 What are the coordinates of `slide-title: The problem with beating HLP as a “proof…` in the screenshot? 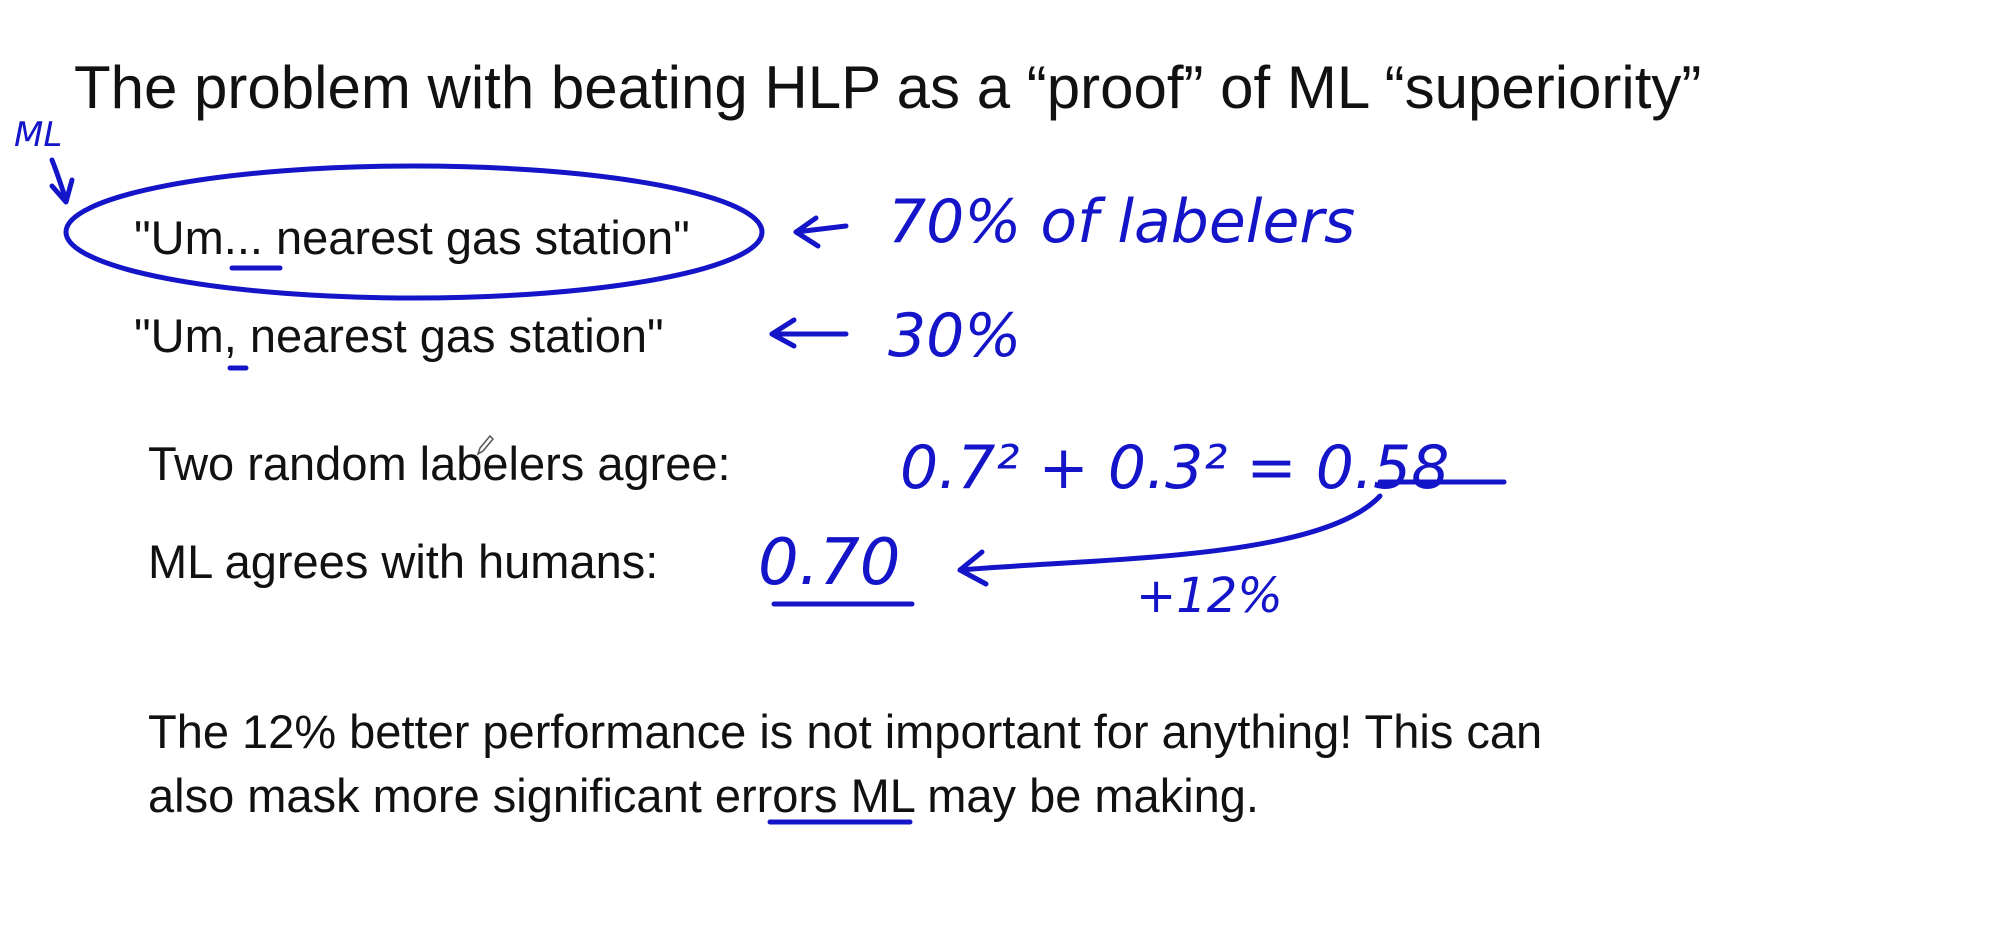 It's located at (888, 87).